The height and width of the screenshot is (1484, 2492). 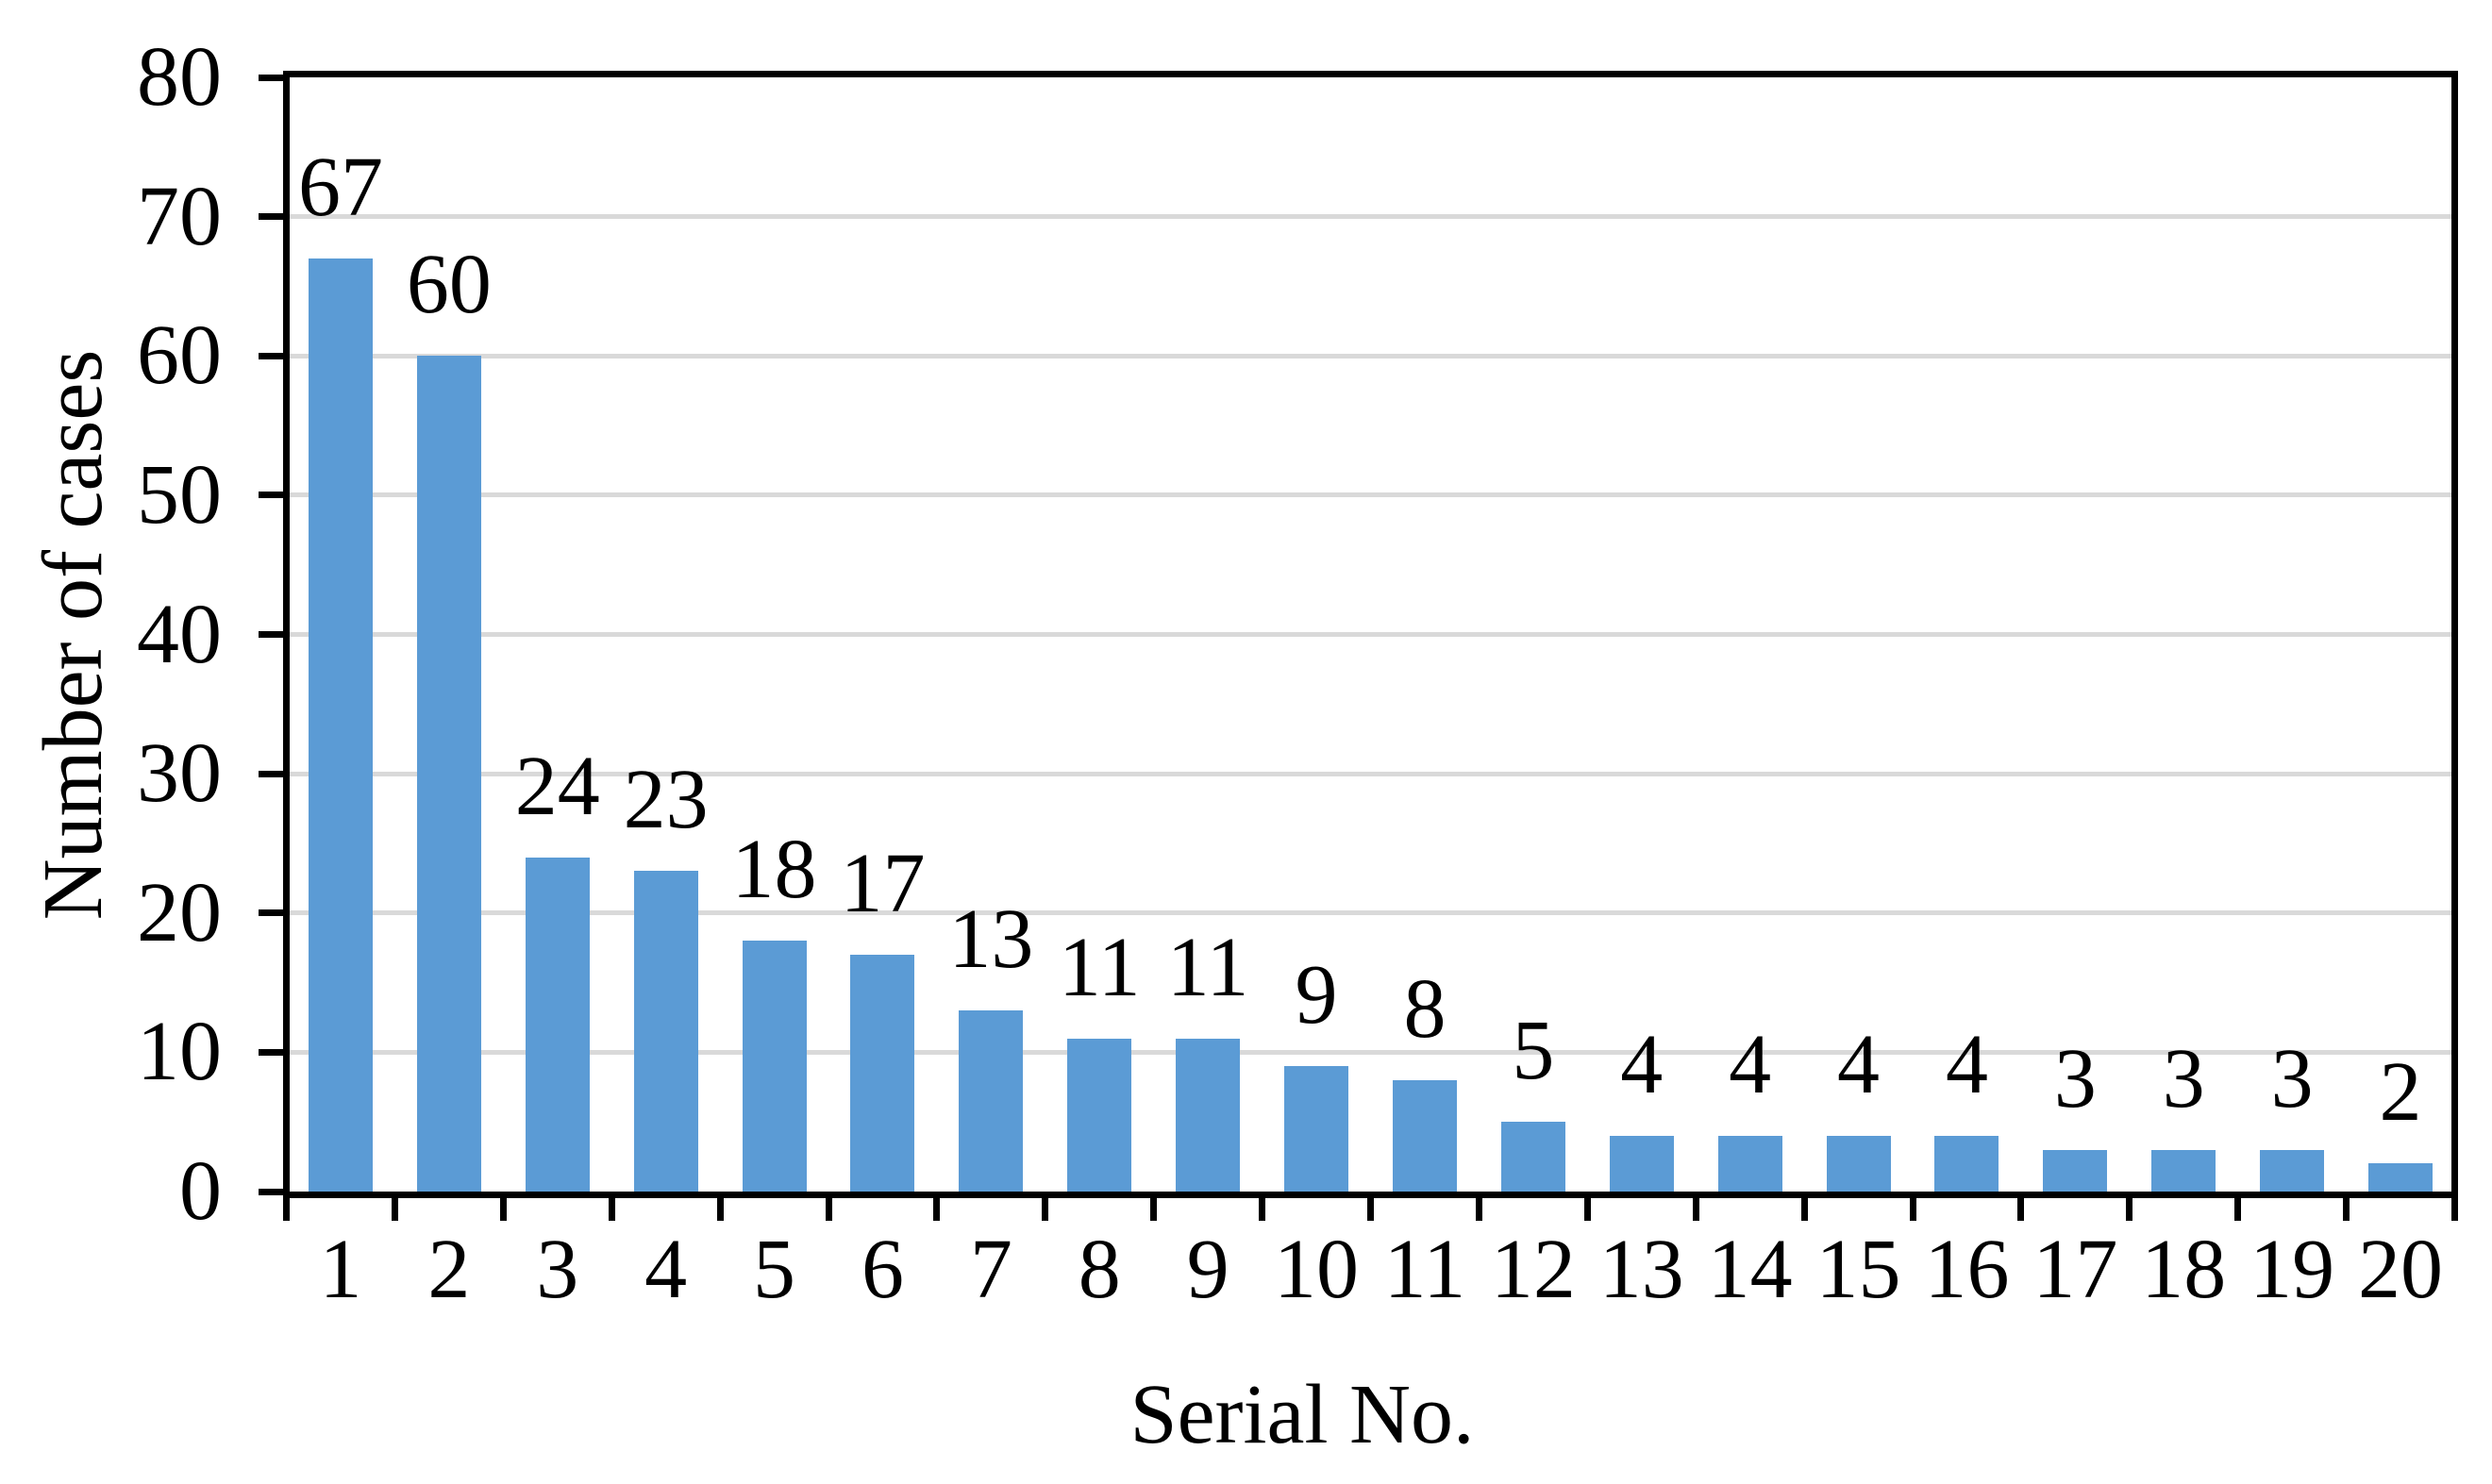 I want to click on x-tick-label: 2, so click(x=449, y=1269).